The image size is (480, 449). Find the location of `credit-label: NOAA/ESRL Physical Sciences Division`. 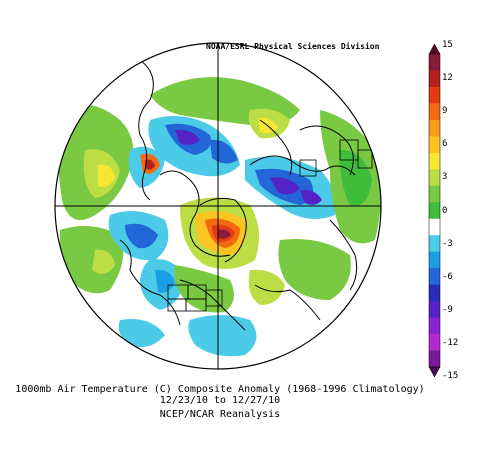

credit-label: NOAA/ESRL Physical Sciences Division is located at coordinates (293, 46).